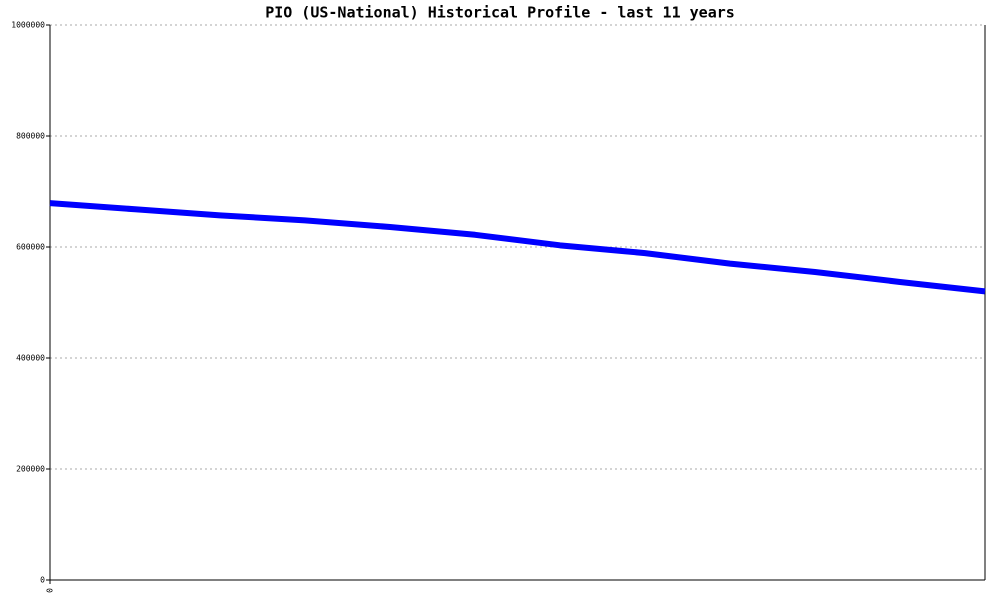 The width and height of the screenshot is (1000, 600). What do you see at coordinates (30, 469) in the screenshot?
I see `y-tick-label: 200000` at bounding box center [30, 469].